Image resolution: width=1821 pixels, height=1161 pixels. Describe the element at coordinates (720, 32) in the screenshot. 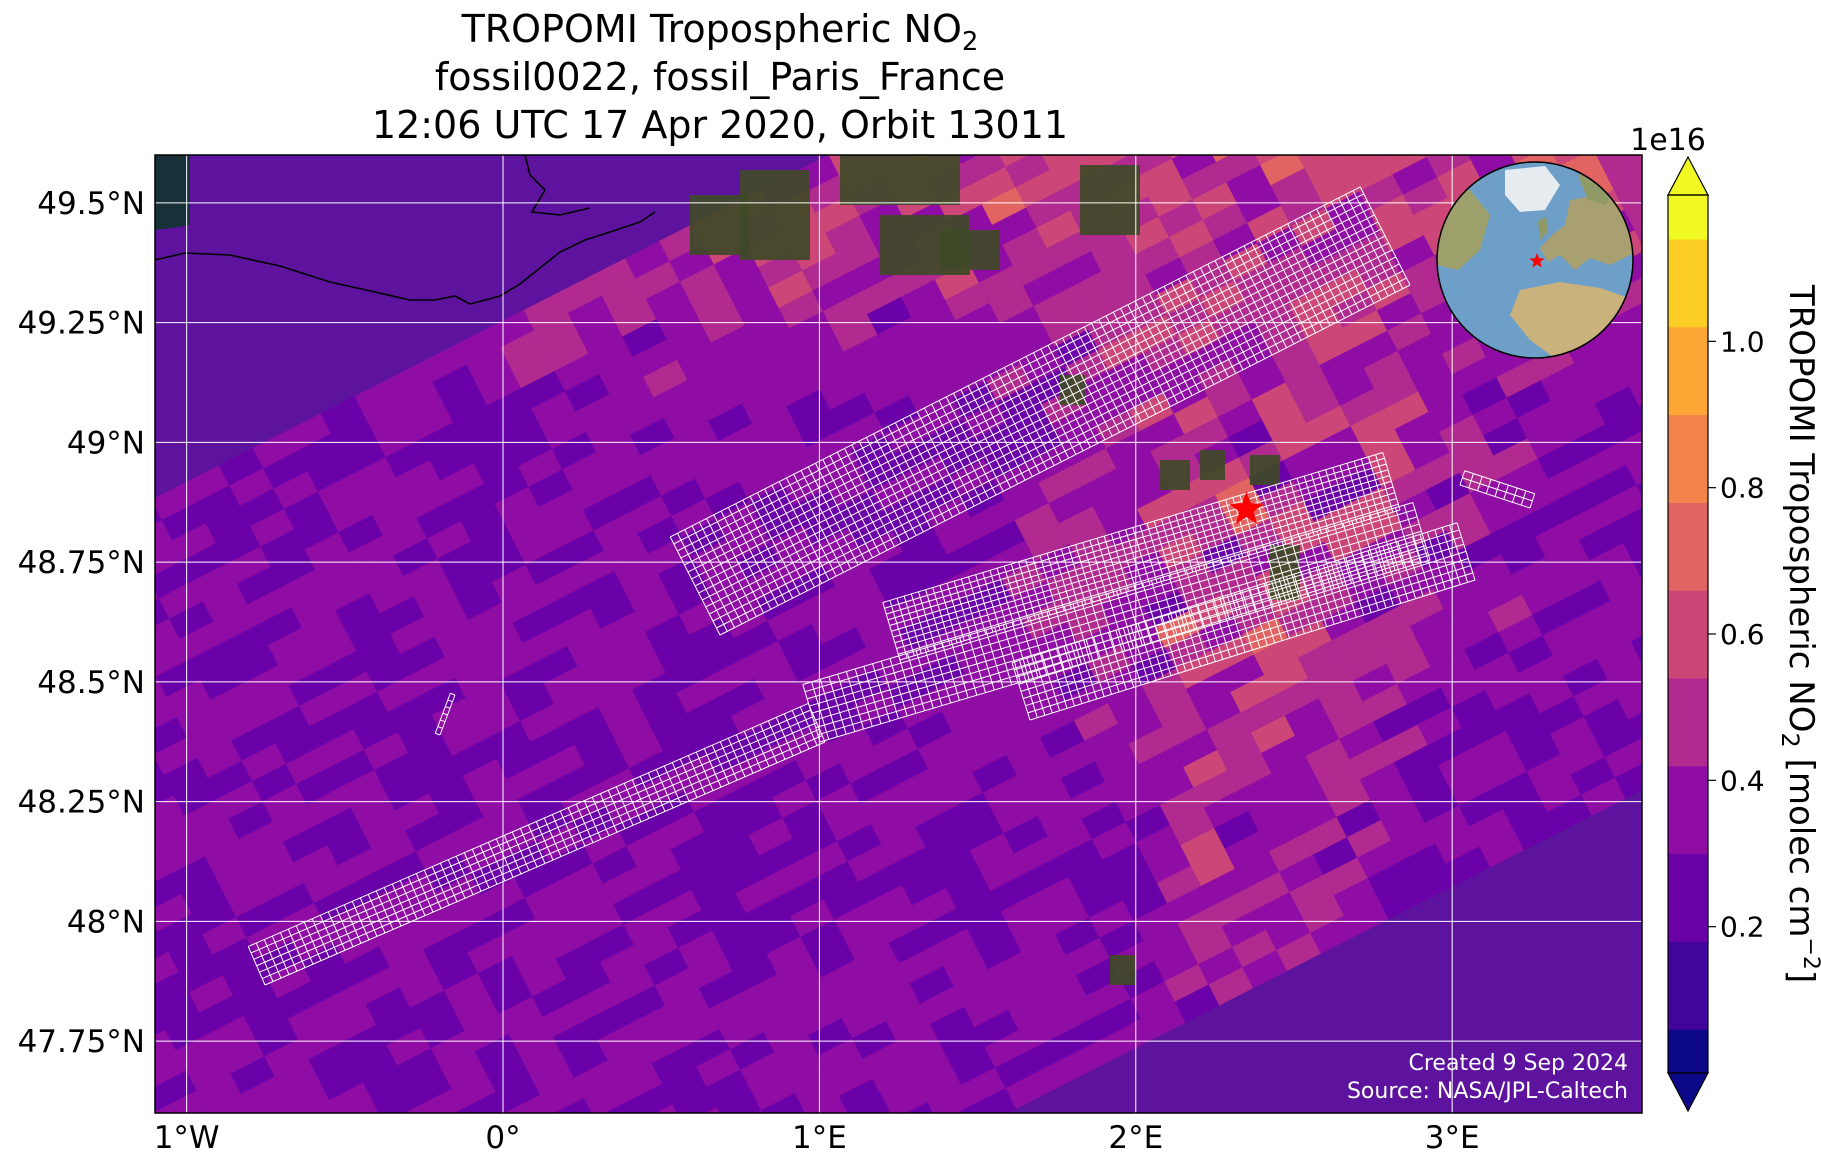

I see `title-line-1: TROPOMI Tropospheric NO2` at that location.